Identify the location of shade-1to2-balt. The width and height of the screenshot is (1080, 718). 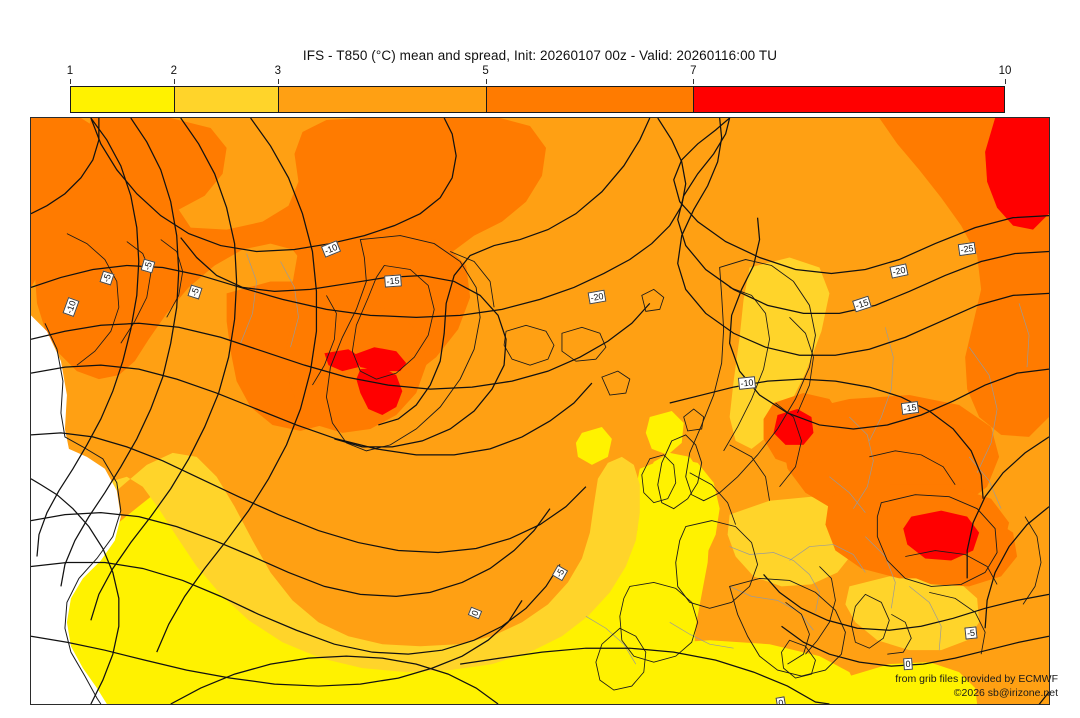
(664, 433).